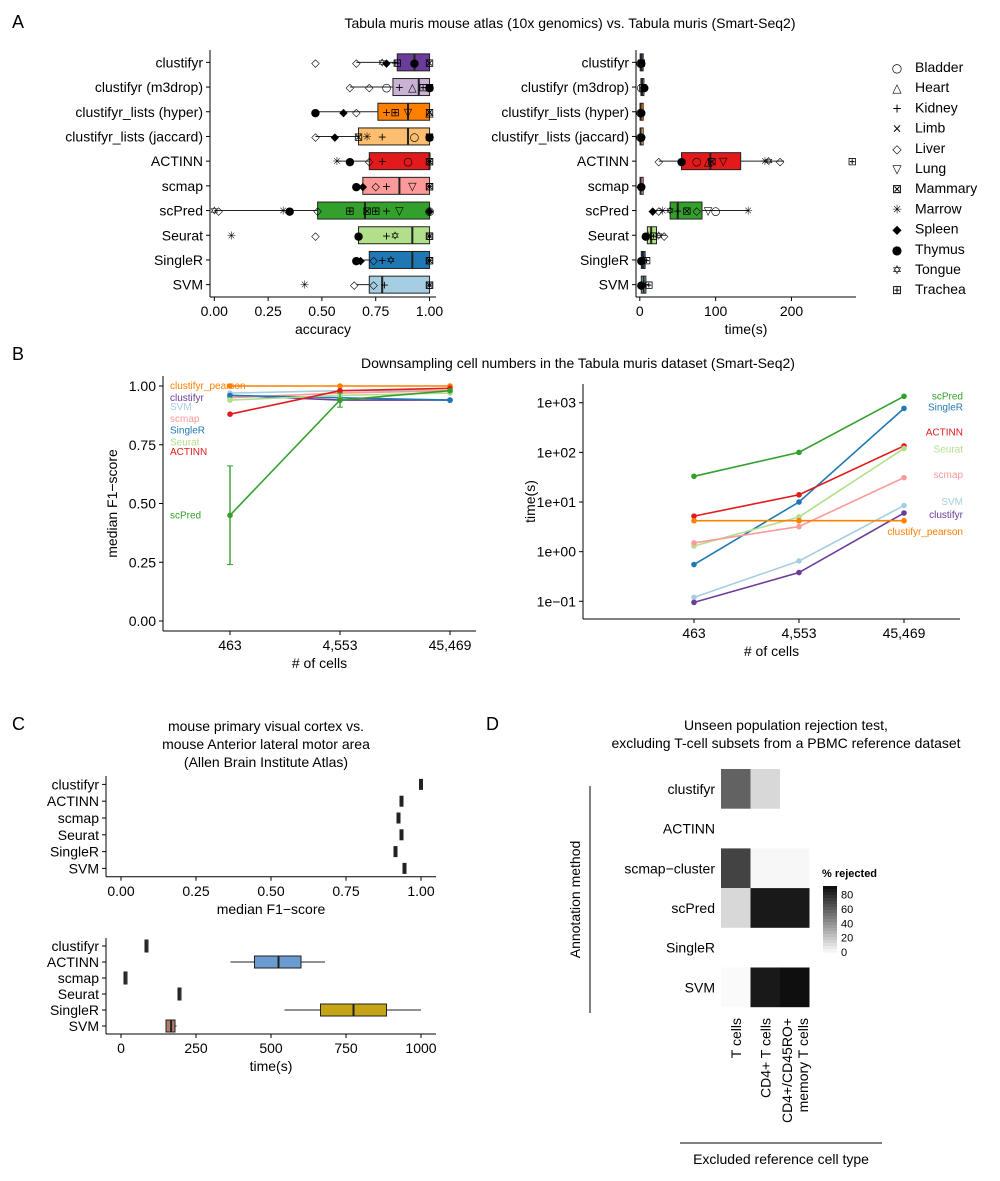  What do you see at coordinates (787, 1070) in the screenshot?
I see `heatmap-col-label: CD4+/CD45RO+` at bounding box center [787, 1070].